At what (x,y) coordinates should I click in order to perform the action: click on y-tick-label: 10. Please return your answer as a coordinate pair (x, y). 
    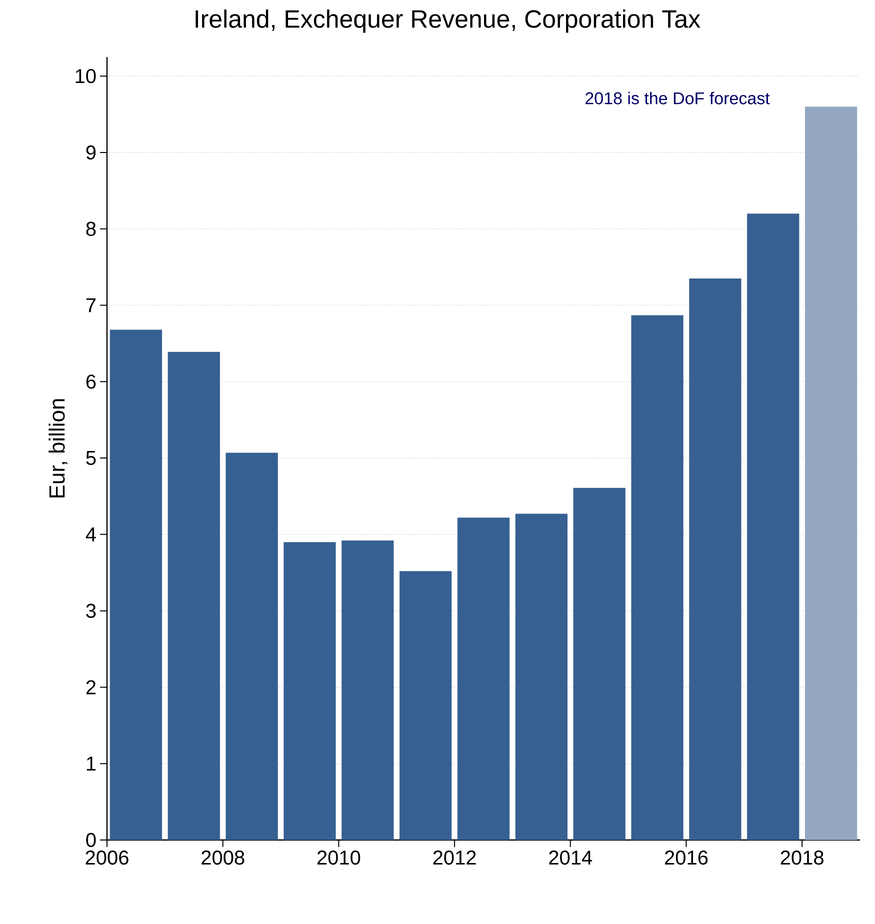
    Looking at the image, I should click on (86, 76).